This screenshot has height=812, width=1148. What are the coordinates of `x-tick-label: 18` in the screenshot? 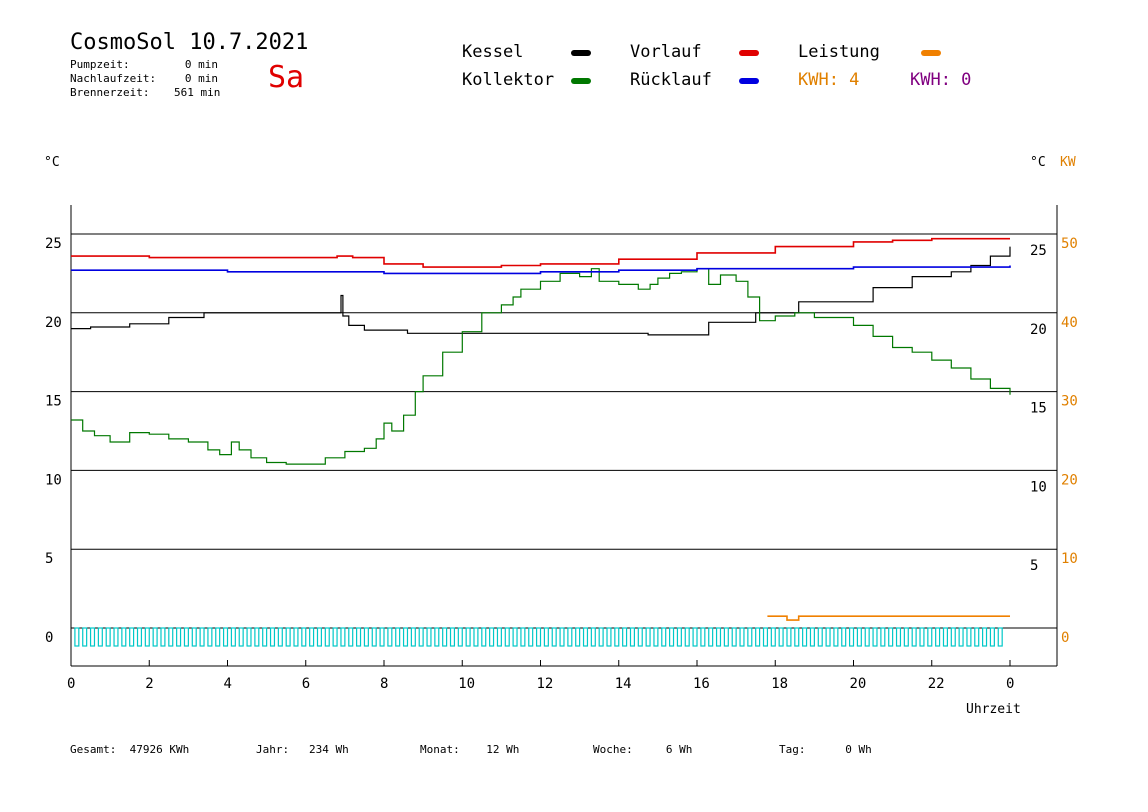 It's located at (779, 684).